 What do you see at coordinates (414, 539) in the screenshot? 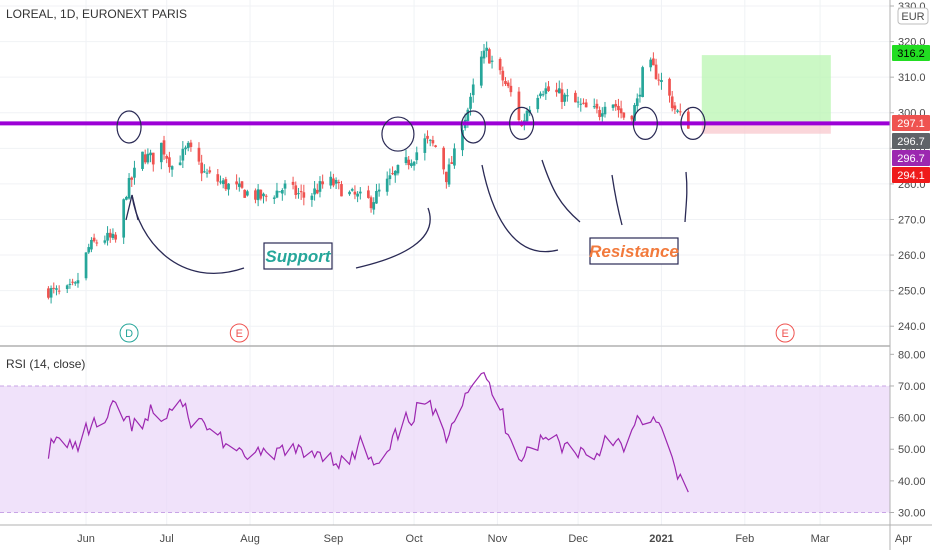
I see `time-tick-label: Oct` at bounding box center [414, 539].